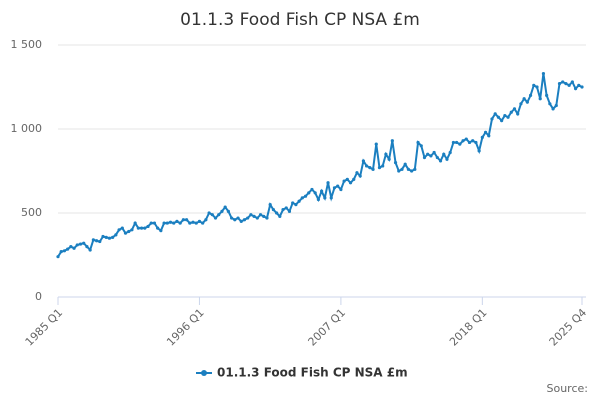  I want to click on x-tick-label: 1996 Q1, so click(185, 327).